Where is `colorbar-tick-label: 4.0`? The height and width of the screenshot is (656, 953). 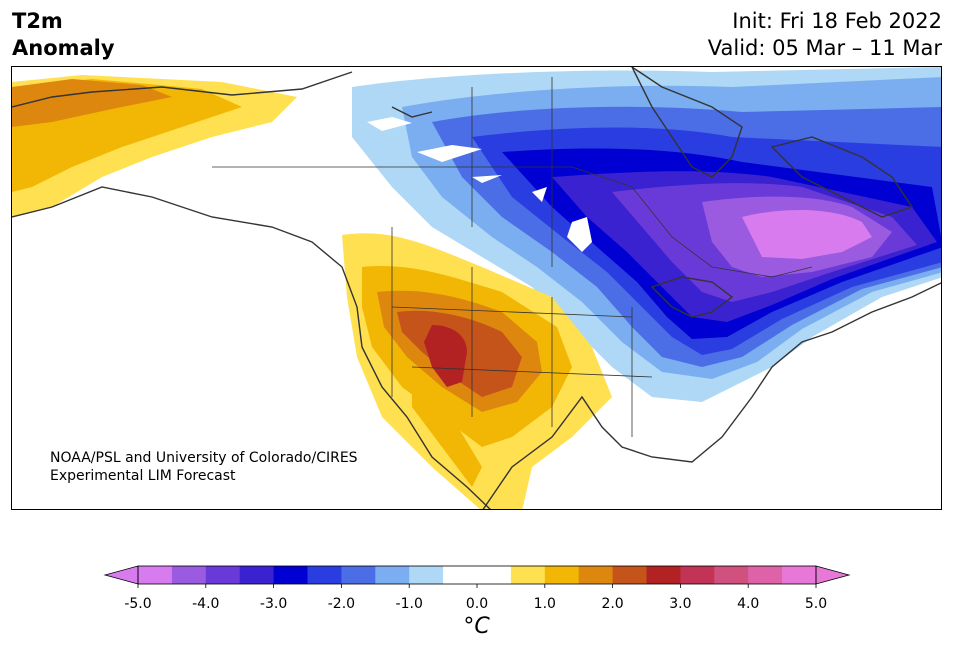 colorbar-tick-label: 4.0 is located at coordinates (748, 604).